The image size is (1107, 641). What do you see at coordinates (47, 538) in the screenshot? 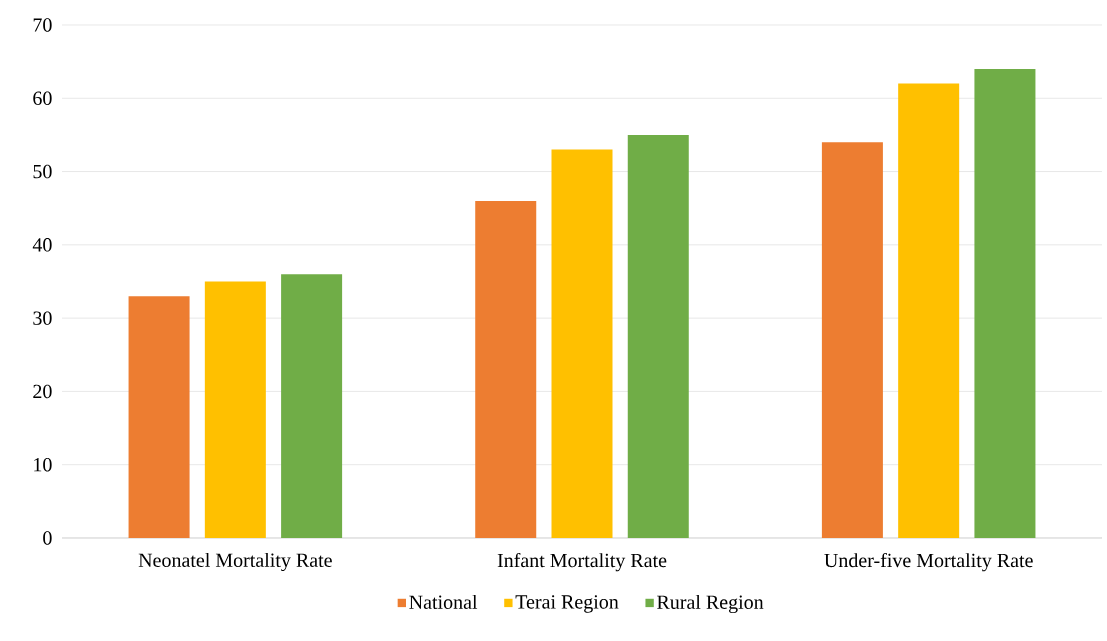
I see `y-tick-label: 0` at bounding box center [47, 538].